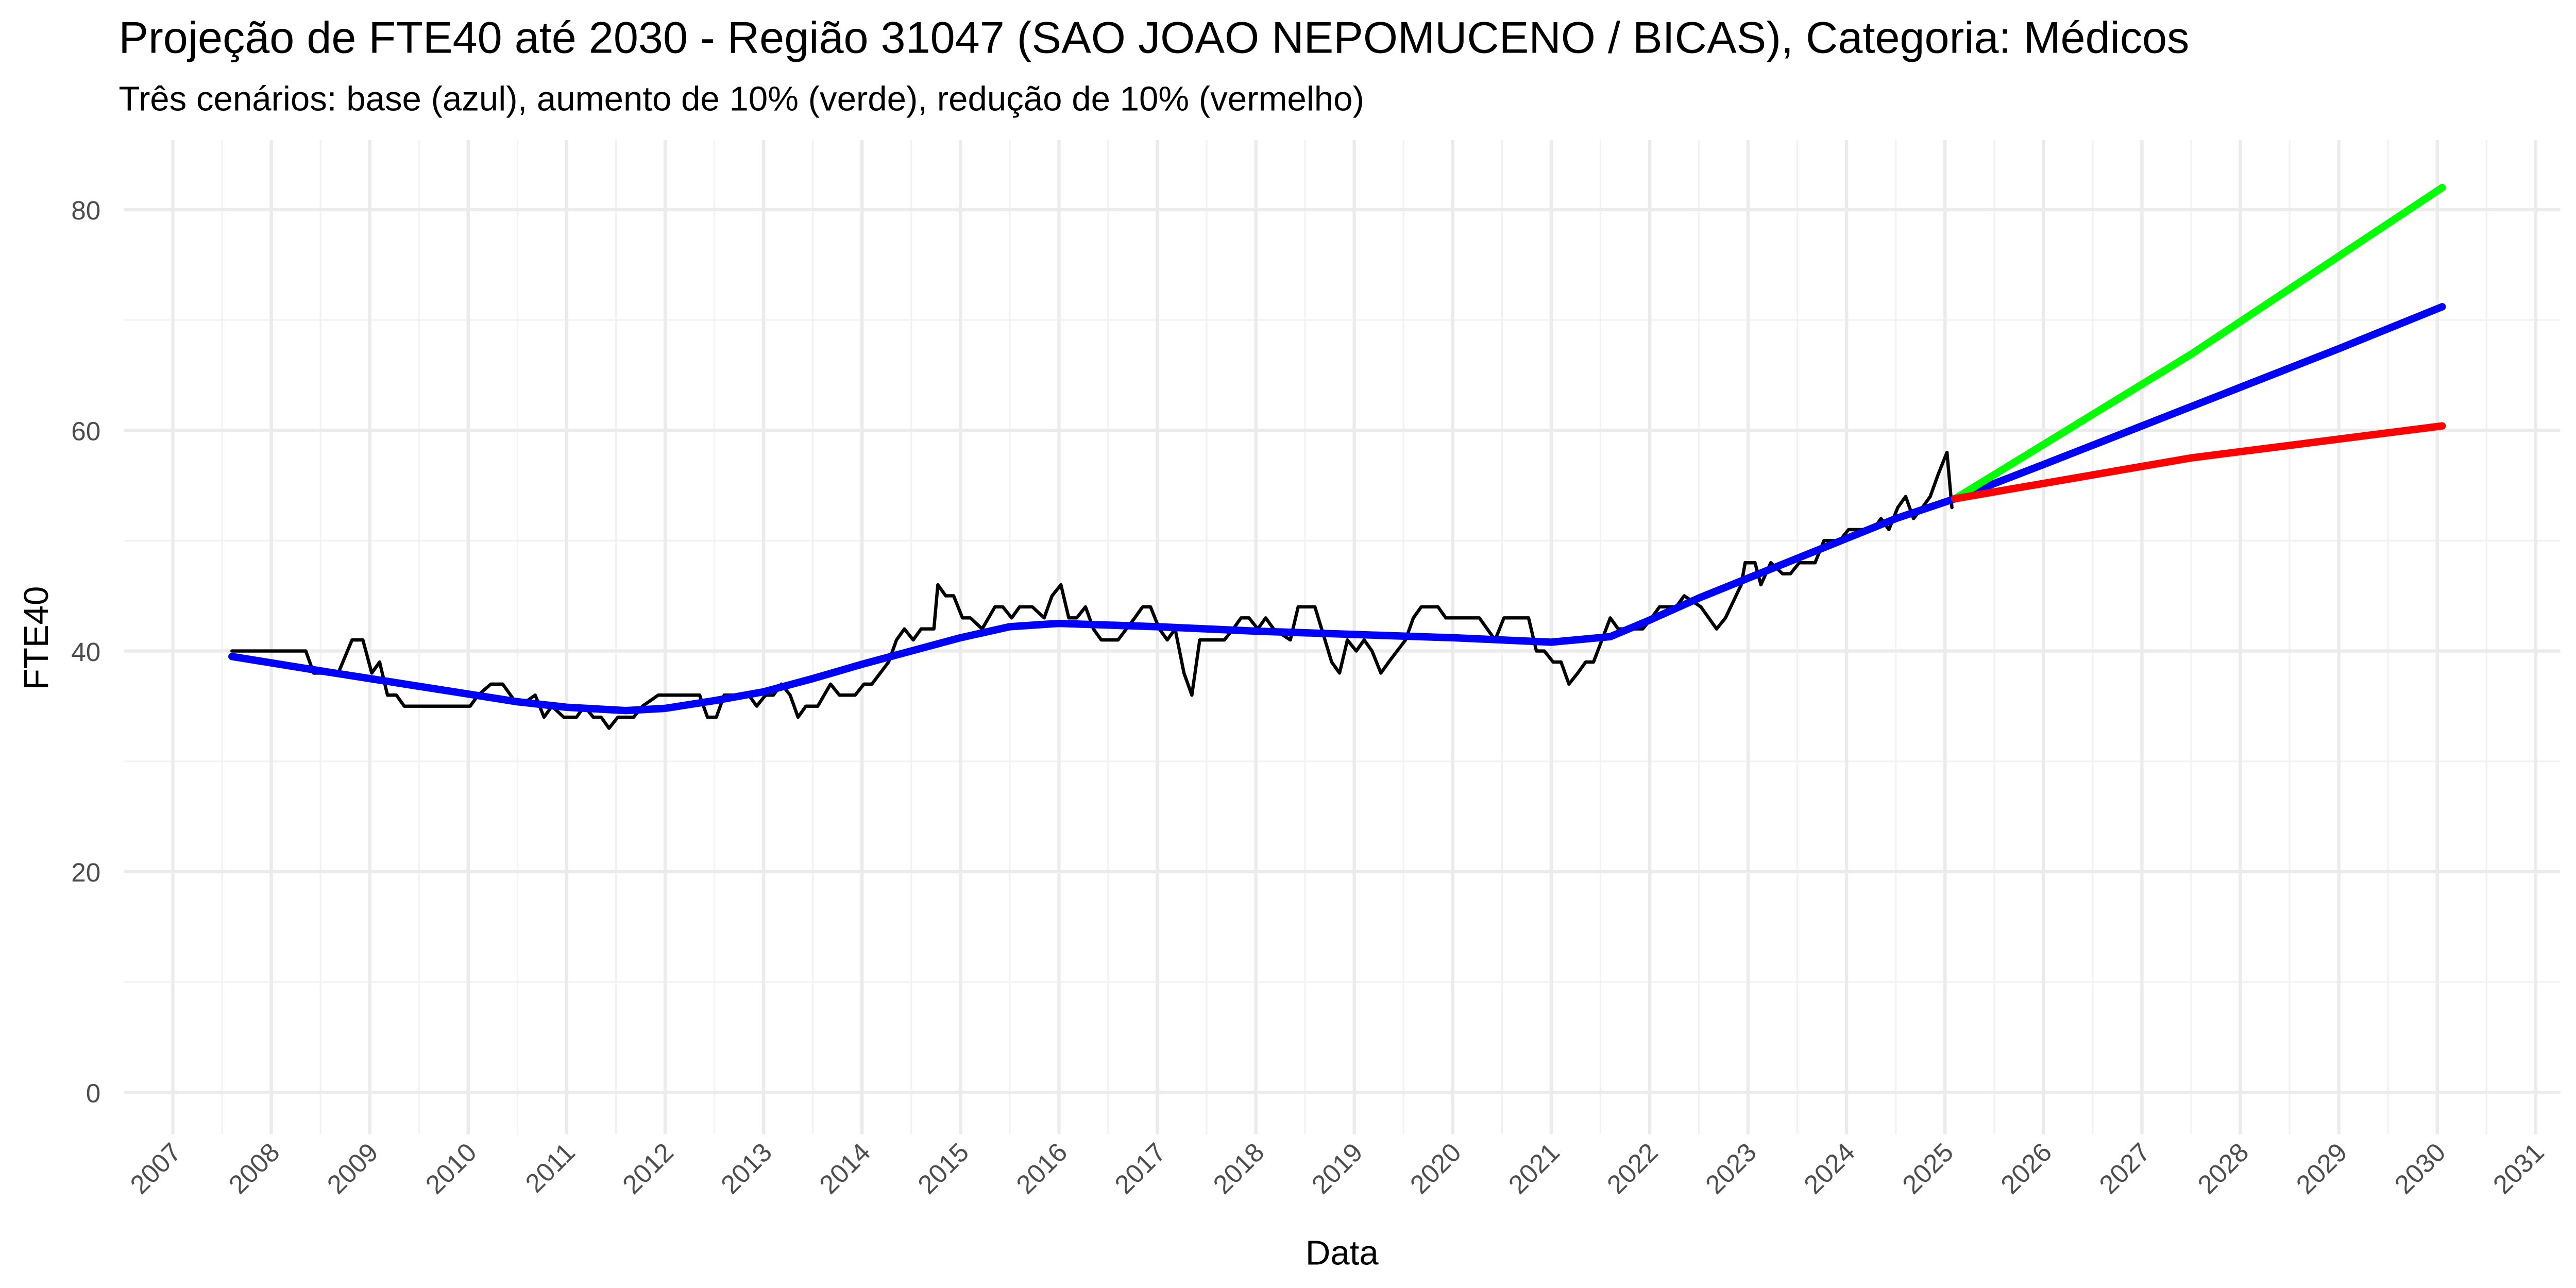 This screenshot has height=1288, width=2576. Describe the element at coordinates (1342, 1252) in the screenshot. I see `x-axis-title: Data` at that location.